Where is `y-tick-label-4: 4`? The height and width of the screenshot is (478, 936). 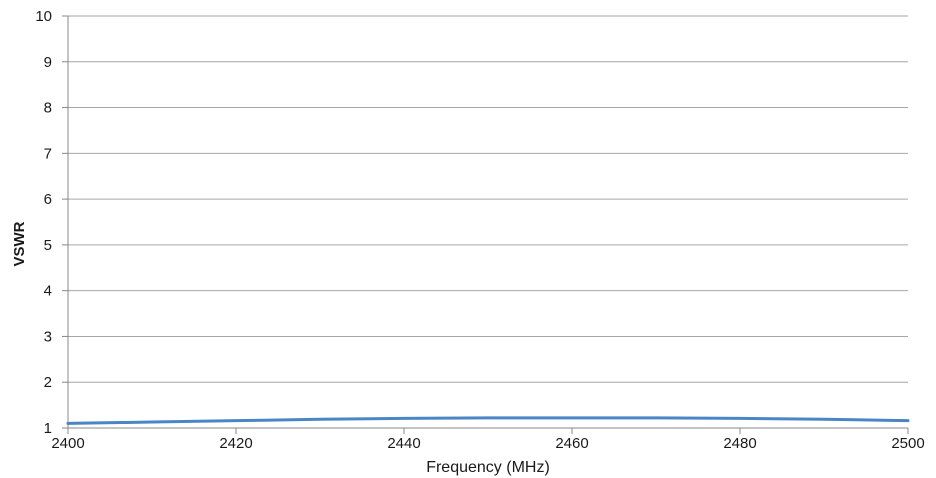 y-tick-label-4: 4 is located at coordinates (48, 291).